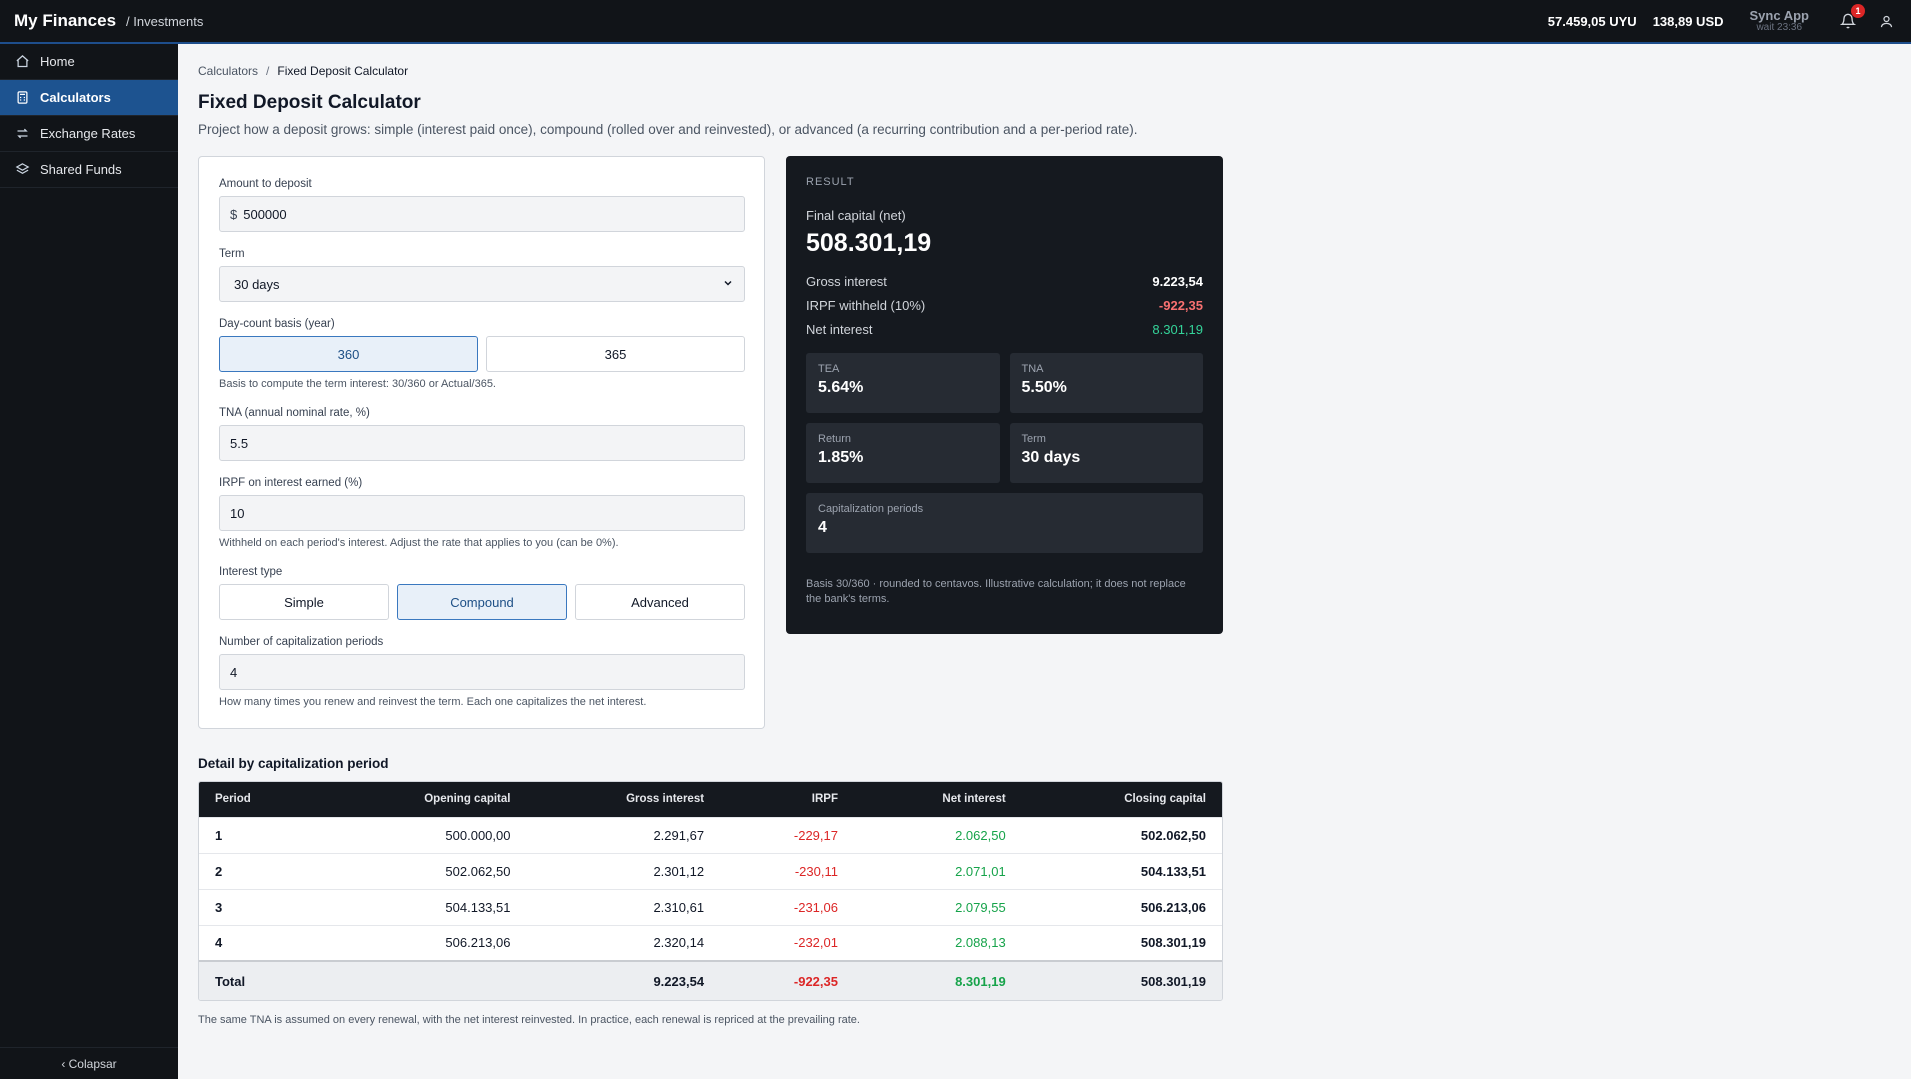  I want to click on balance-uyu: 57.459,05 UYU, so click(1592, 21).